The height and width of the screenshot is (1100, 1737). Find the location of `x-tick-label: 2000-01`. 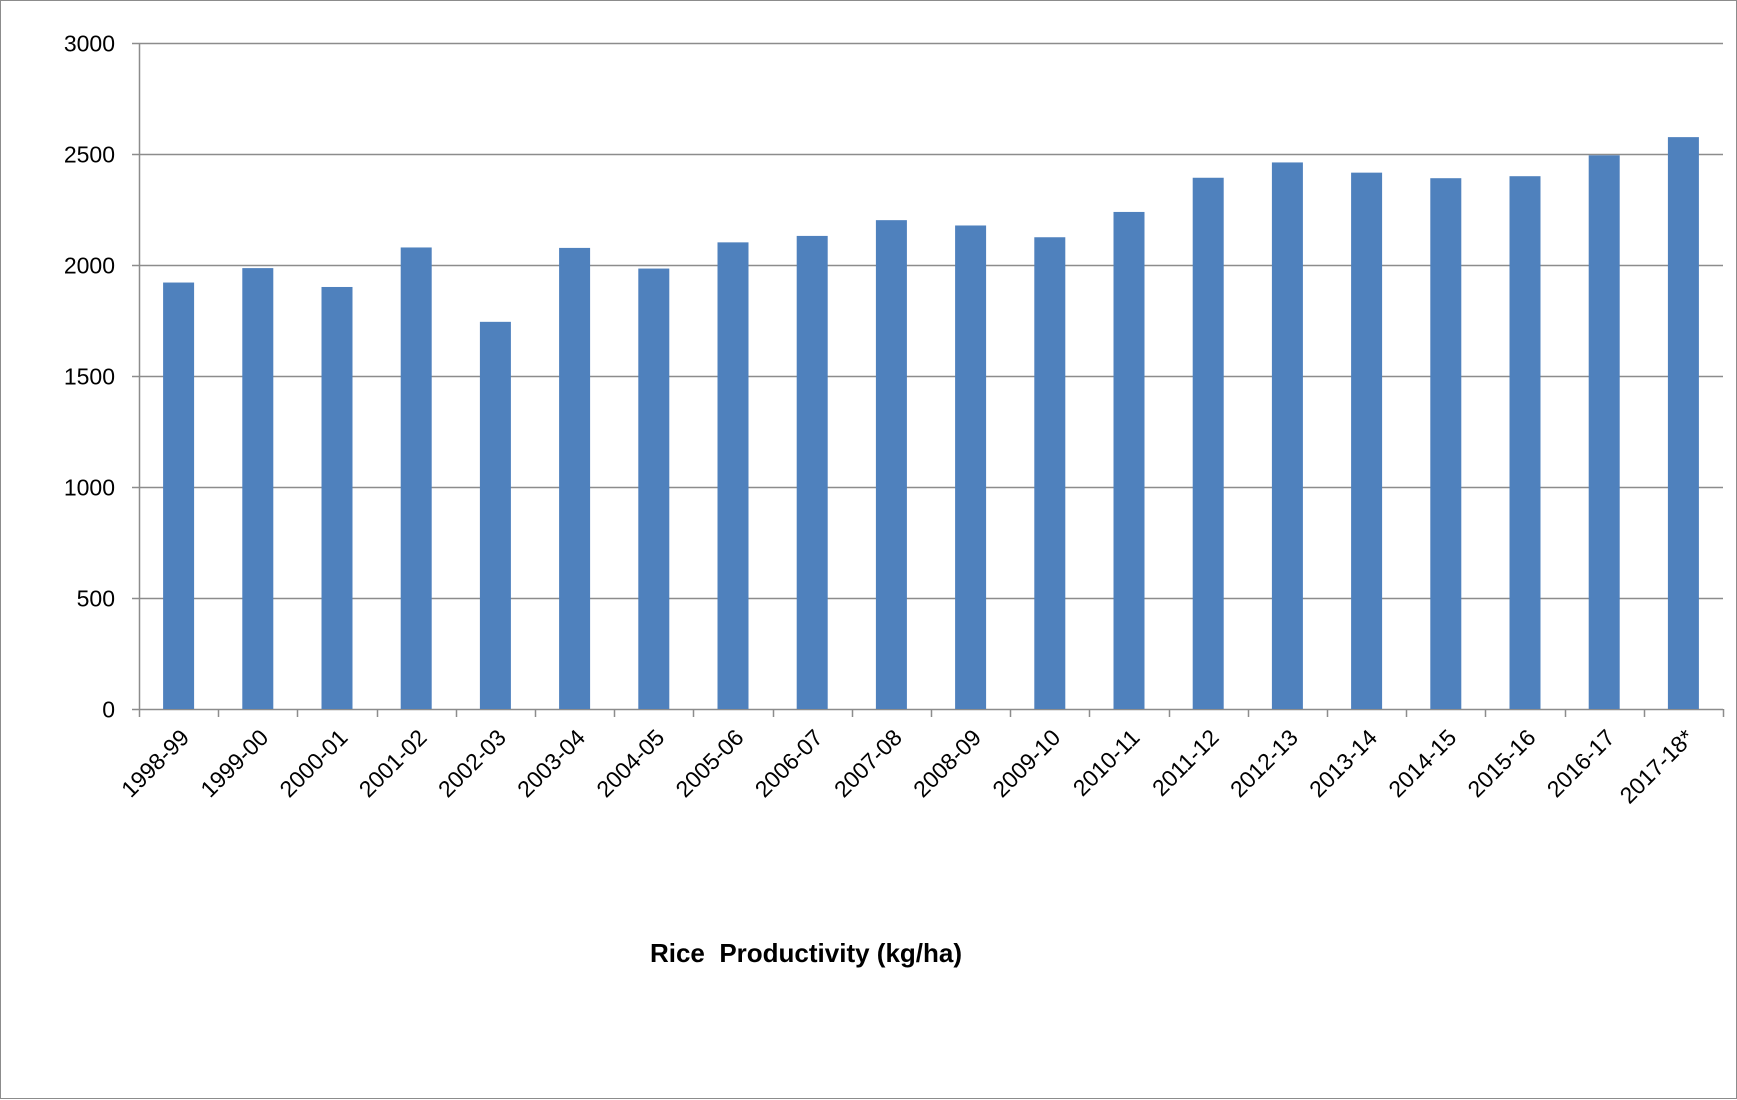

x-tick-label: 2000-01 is located at coordinates (313, 763).